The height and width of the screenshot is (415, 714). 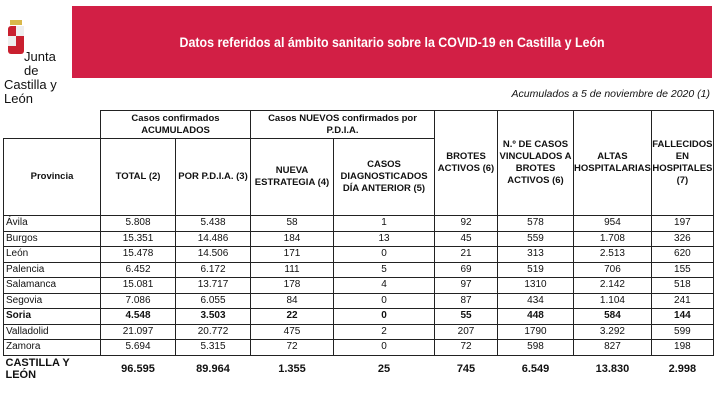 What do you see at coordinates (682, 285) in the screenshot?
I see `value-cell: 518` at bounding box center [682, 285].